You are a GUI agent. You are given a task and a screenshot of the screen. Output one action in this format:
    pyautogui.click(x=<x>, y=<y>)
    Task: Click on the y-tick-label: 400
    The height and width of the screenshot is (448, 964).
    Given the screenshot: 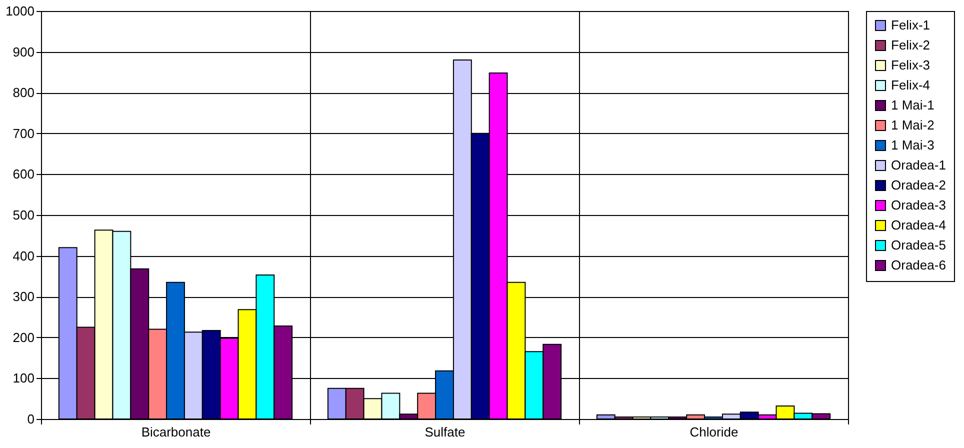 What is the action you would take?
    pyautogui.click(x=23, y=256)
    